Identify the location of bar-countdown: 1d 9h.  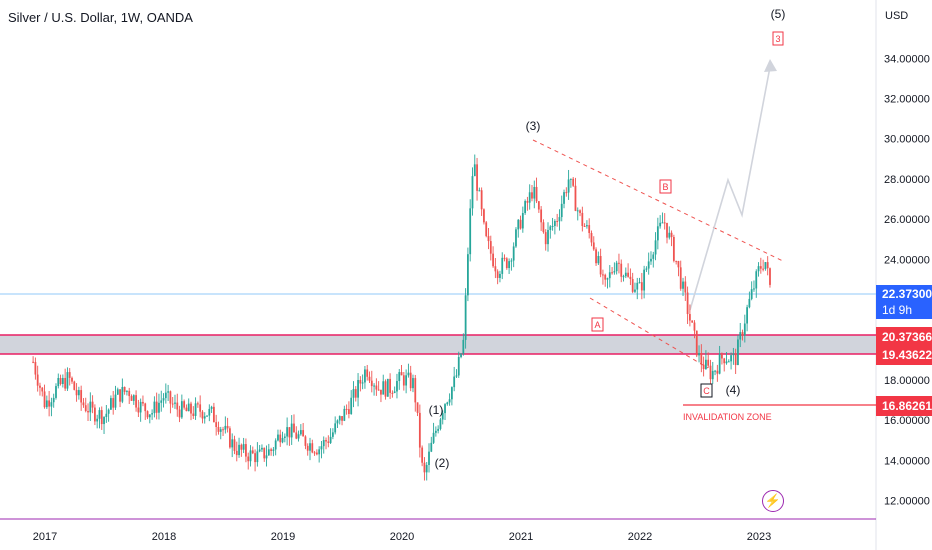
(897, 310).